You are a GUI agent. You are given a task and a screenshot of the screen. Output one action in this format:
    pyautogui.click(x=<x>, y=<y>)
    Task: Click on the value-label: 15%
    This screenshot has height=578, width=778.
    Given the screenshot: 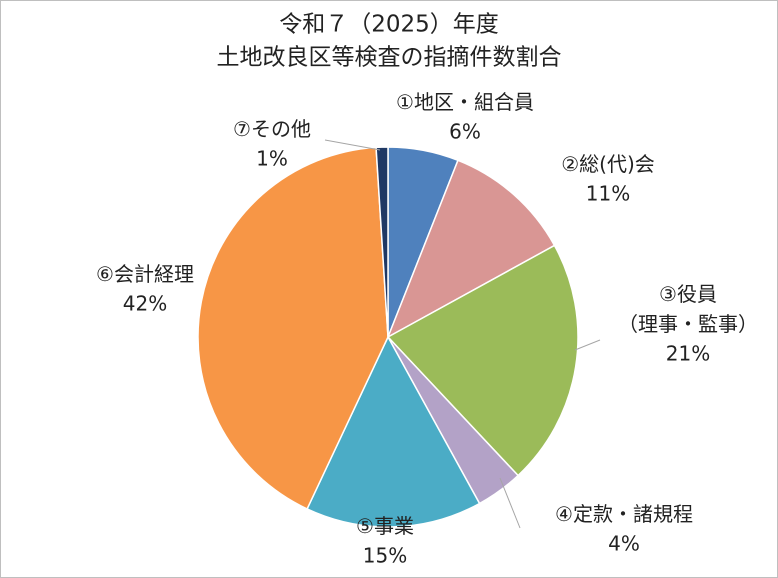 What is the action you would take?
    pyautogui.click(x=385, y=556)
    